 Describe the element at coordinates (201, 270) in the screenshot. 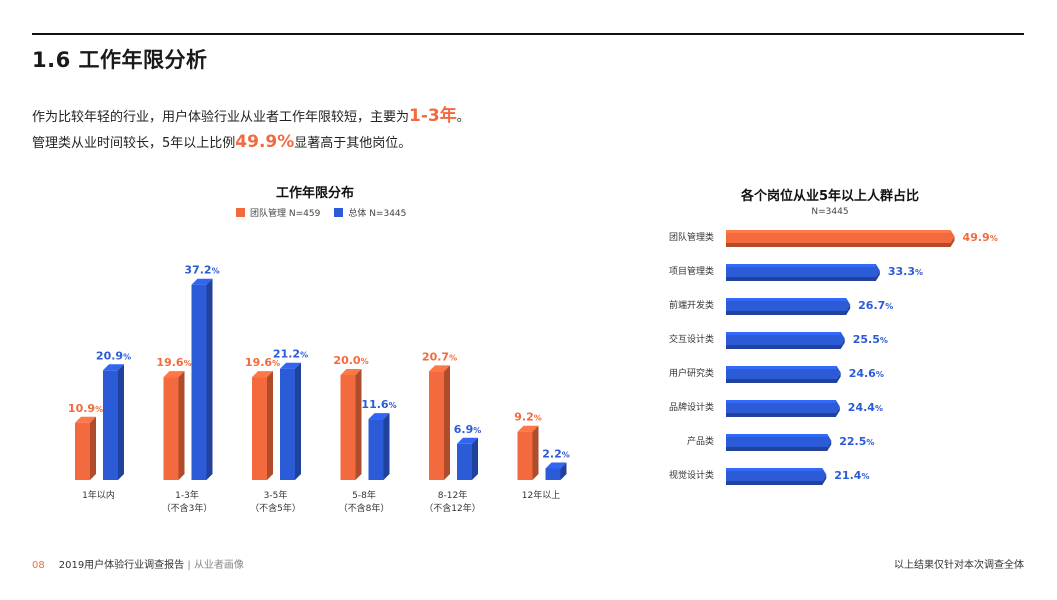

I see `bar-value-label: 37.2%` at that location.